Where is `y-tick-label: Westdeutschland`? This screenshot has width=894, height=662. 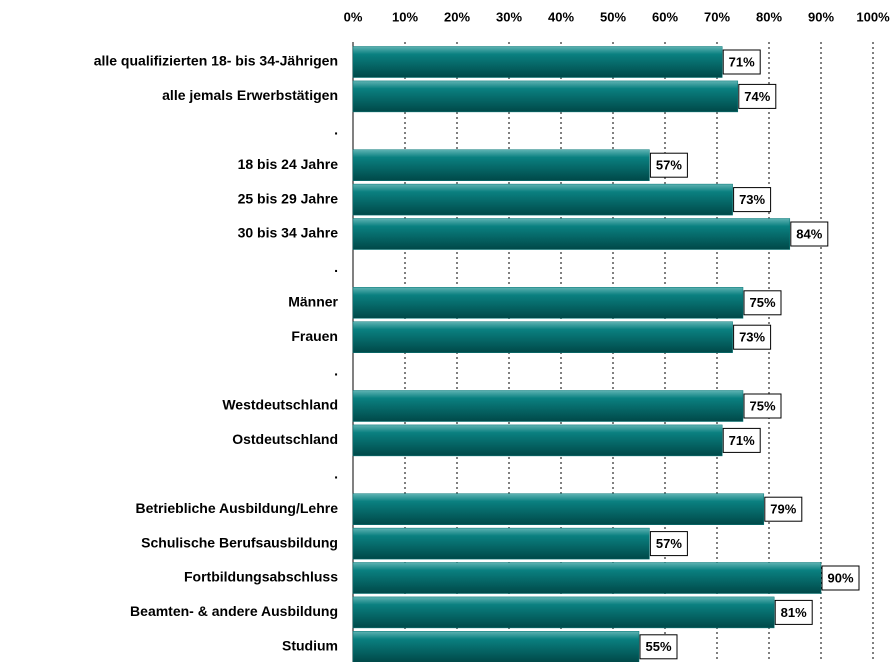 y-tick-label: Westdeutschland is located at coordinates (280, 405).